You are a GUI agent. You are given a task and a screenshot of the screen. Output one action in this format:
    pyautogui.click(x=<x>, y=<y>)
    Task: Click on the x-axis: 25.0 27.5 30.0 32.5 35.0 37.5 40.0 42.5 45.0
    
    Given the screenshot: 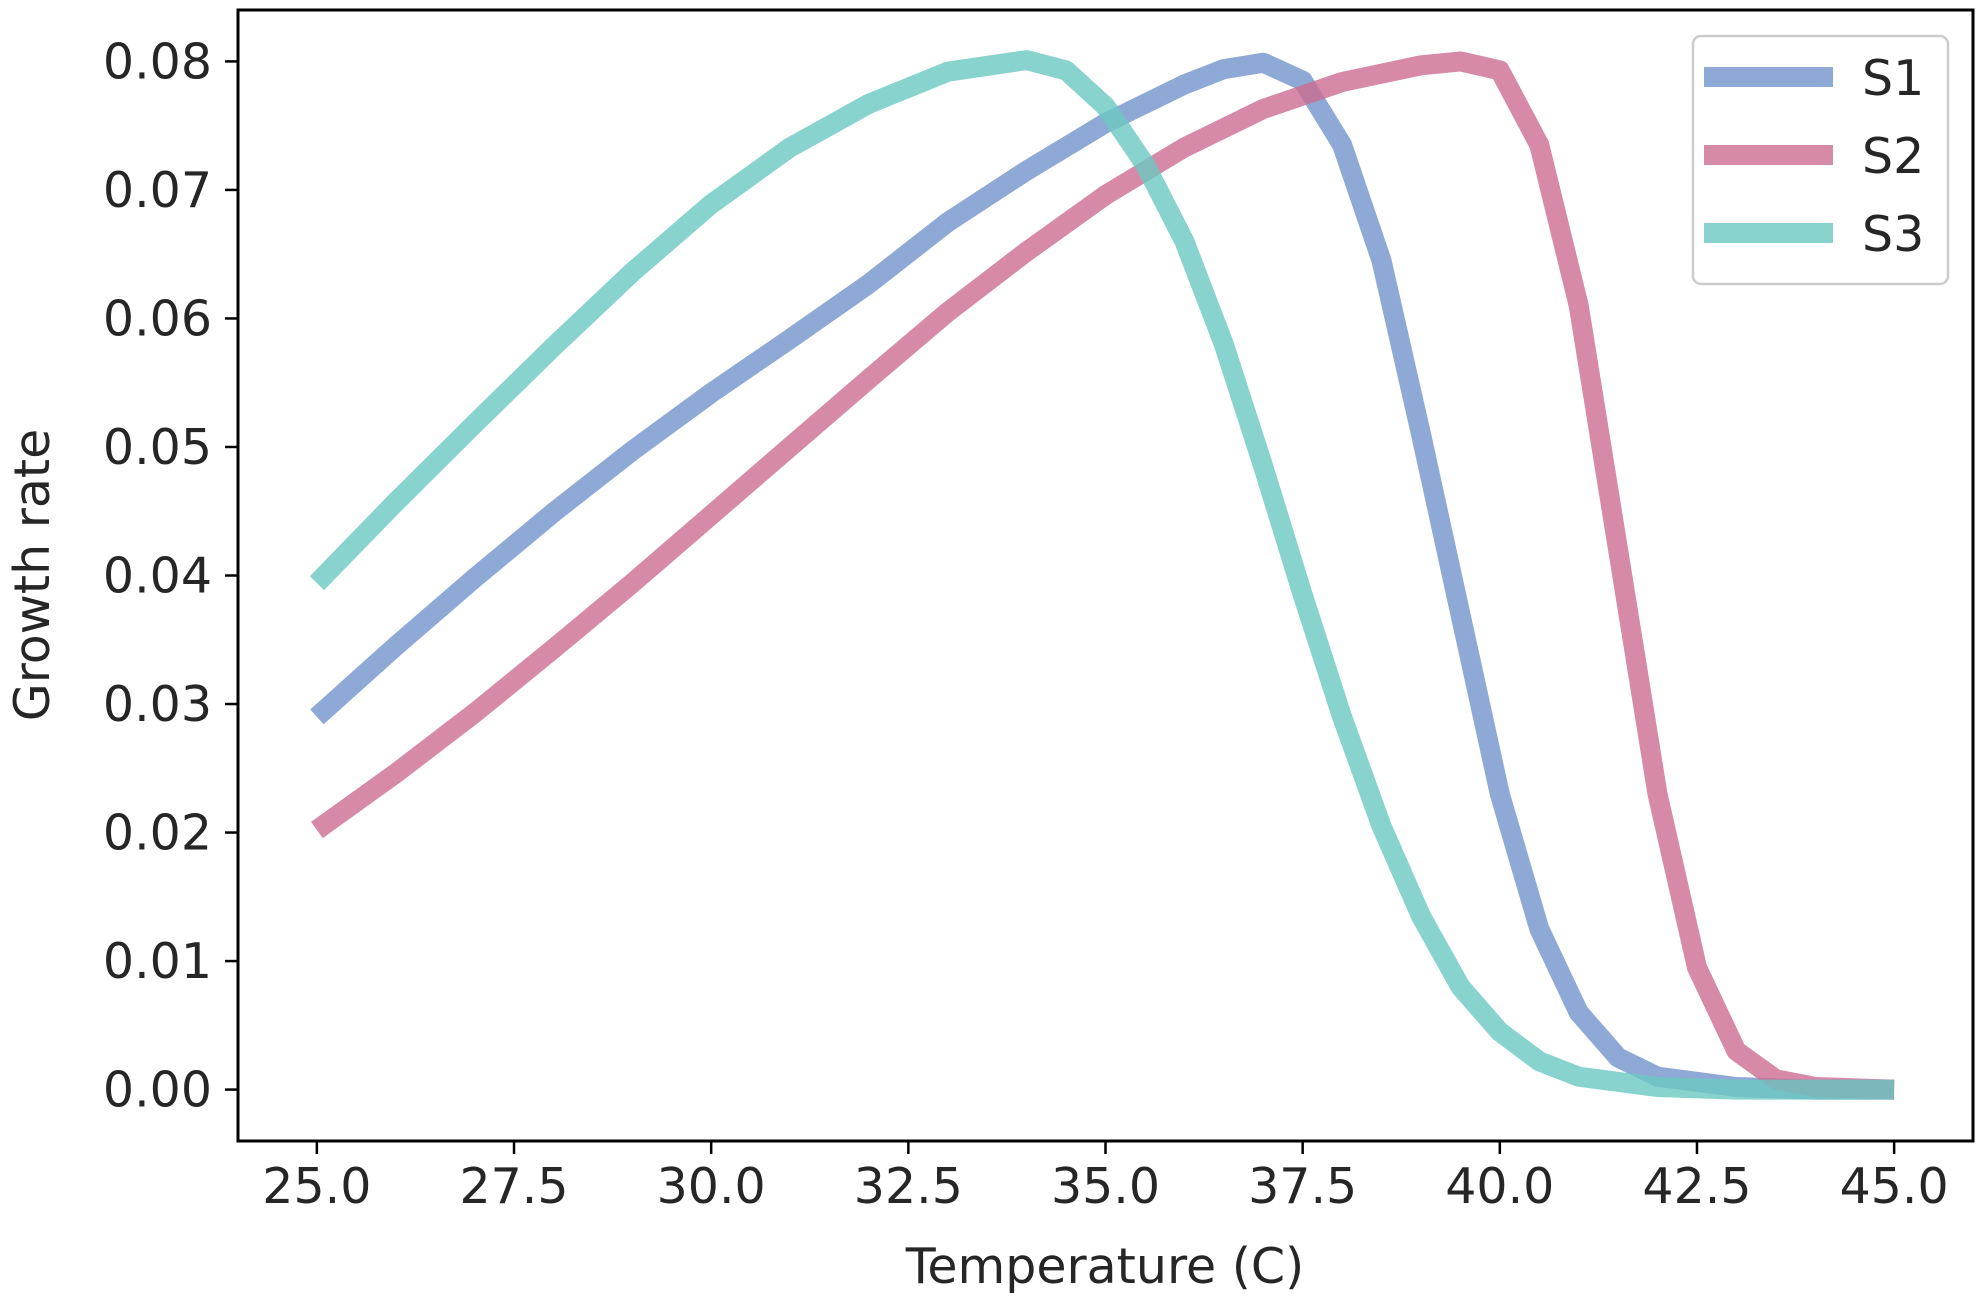 What is the action you would take?
    pyautogui.click(x=1105, y=1178)
    